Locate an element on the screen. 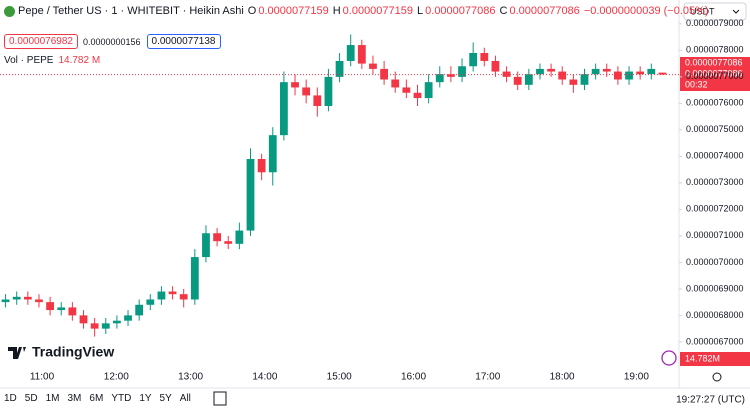  y-tick-label: 0.0000067000 is located at coordinates (715, 341).